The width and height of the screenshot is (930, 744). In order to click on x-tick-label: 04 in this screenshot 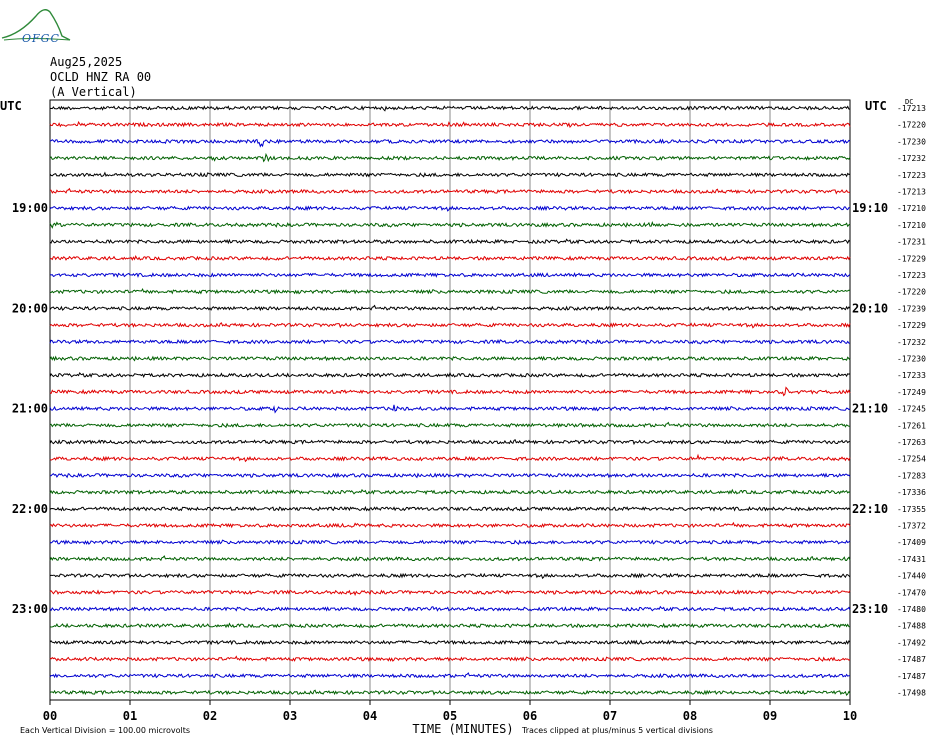, I will do `click(370, 716)`.